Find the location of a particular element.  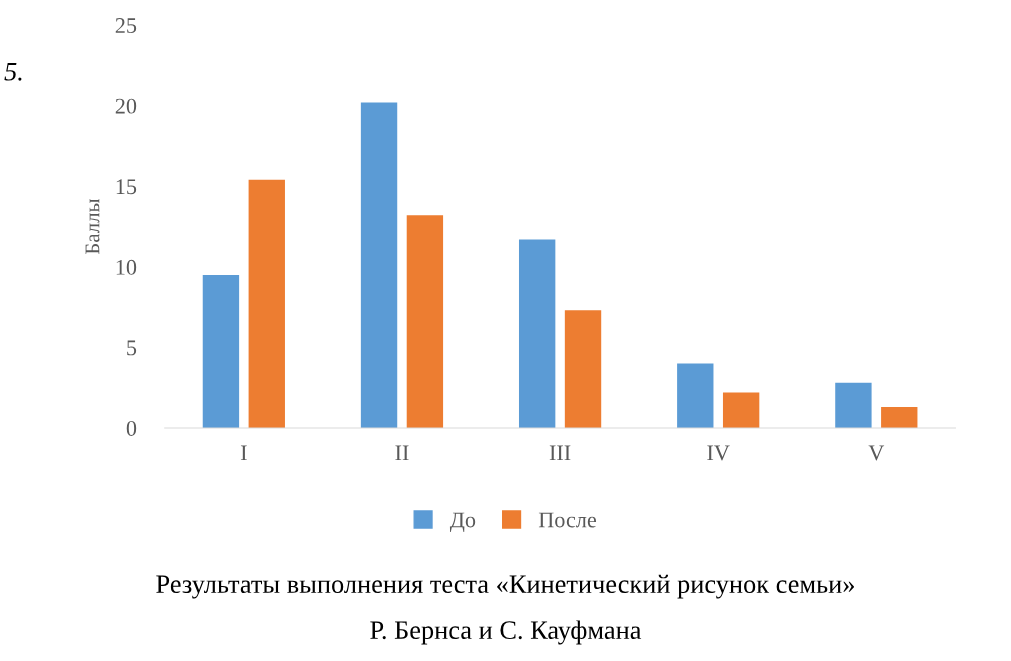

x-tick-label: I is located at coordinates (243, 453).